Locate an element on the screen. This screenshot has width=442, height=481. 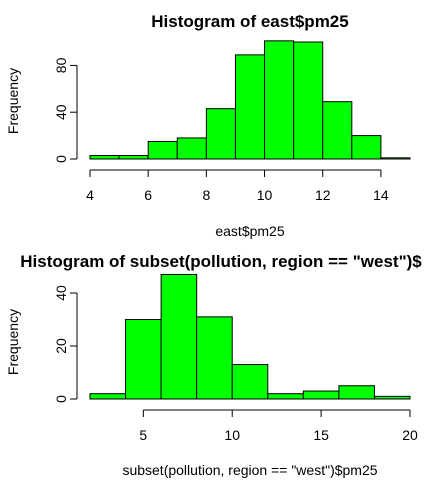
x-tick-label: 4 is located at coordinates (90, 195).